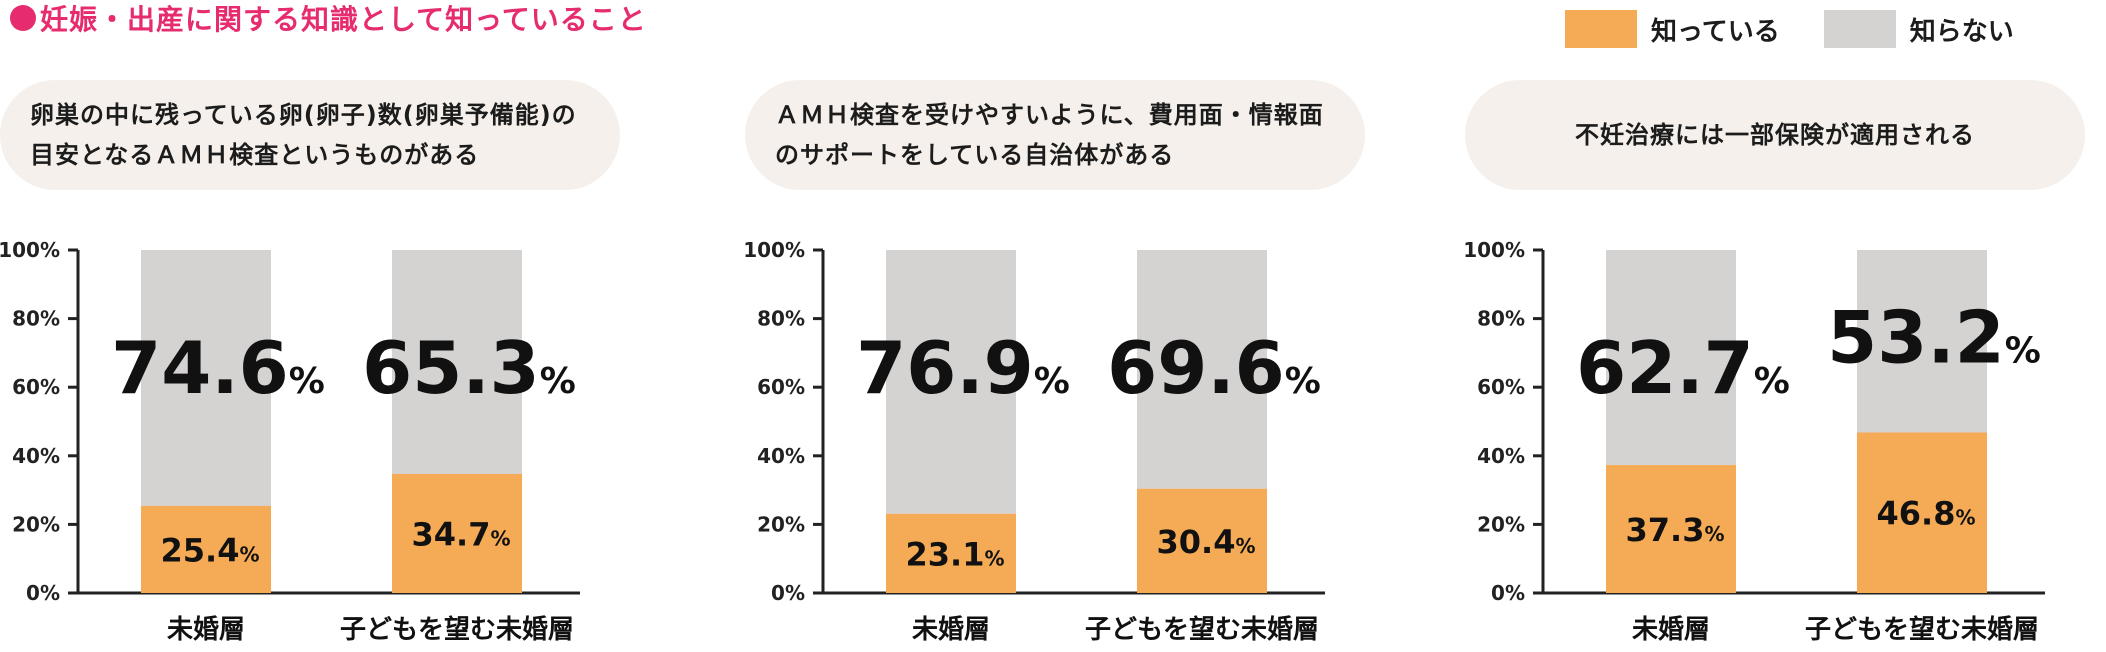 The image size is (2106, 652). Describe the element at coordinates (1811, 29) in the screenshot. I see `legend: 知っている 知らない` at that location.